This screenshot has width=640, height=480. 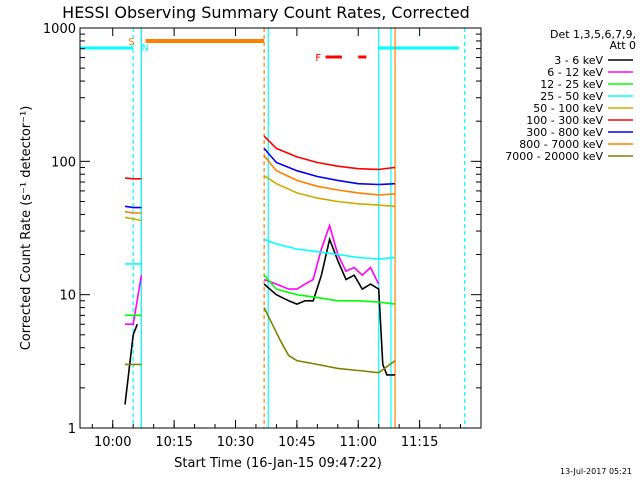 I want to click on x-tick-label-4: 11:00, so click(x=358, y=442).